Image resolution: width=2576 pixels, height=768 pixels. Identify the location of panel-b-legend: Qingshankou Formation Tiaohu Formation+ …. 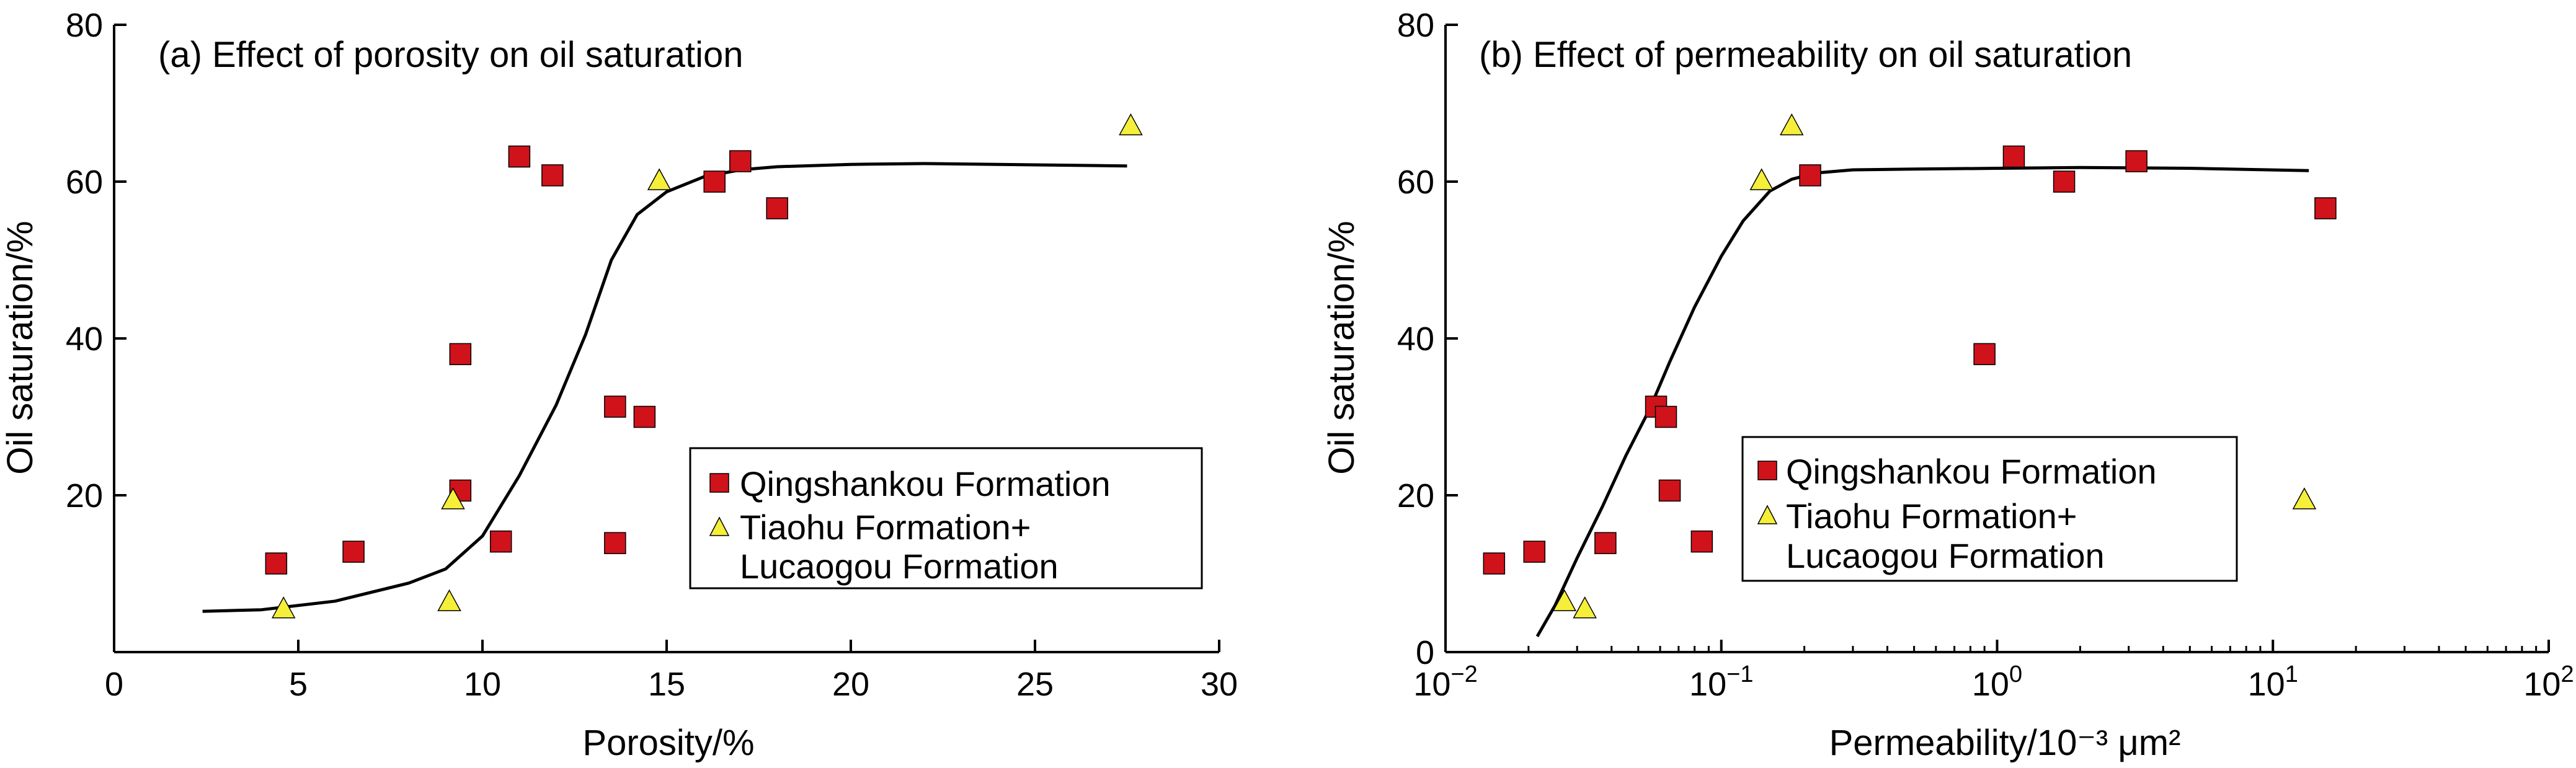
(1989, 509).